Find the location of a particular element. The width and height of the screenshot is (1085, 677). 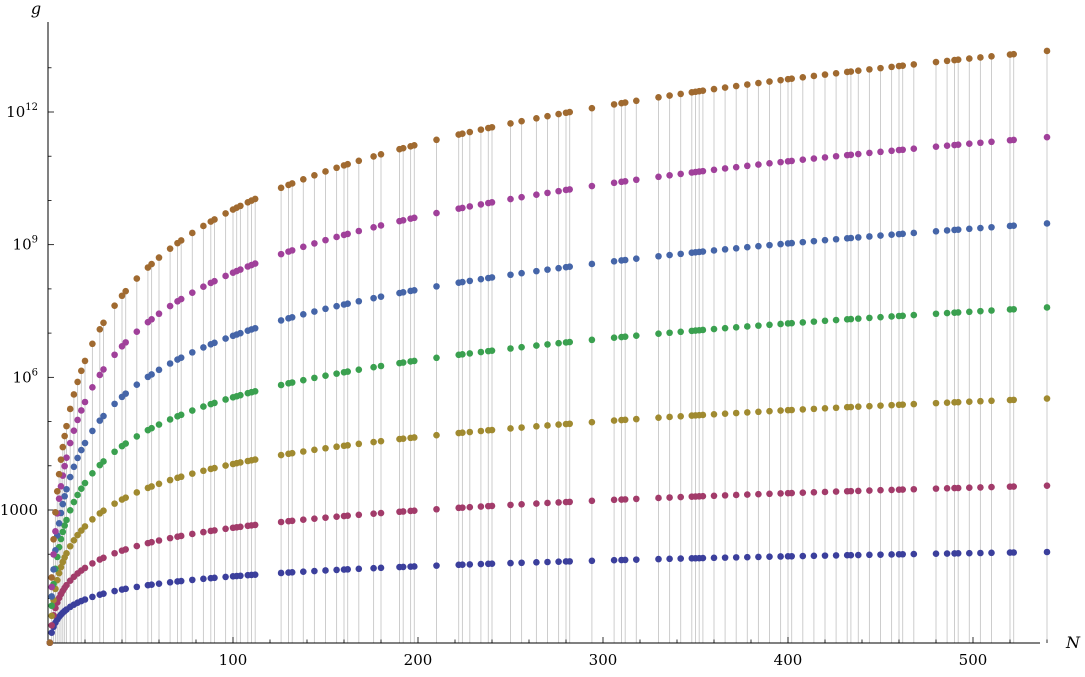

y-tick-label: 1000 is located at coordinates (19, 510).